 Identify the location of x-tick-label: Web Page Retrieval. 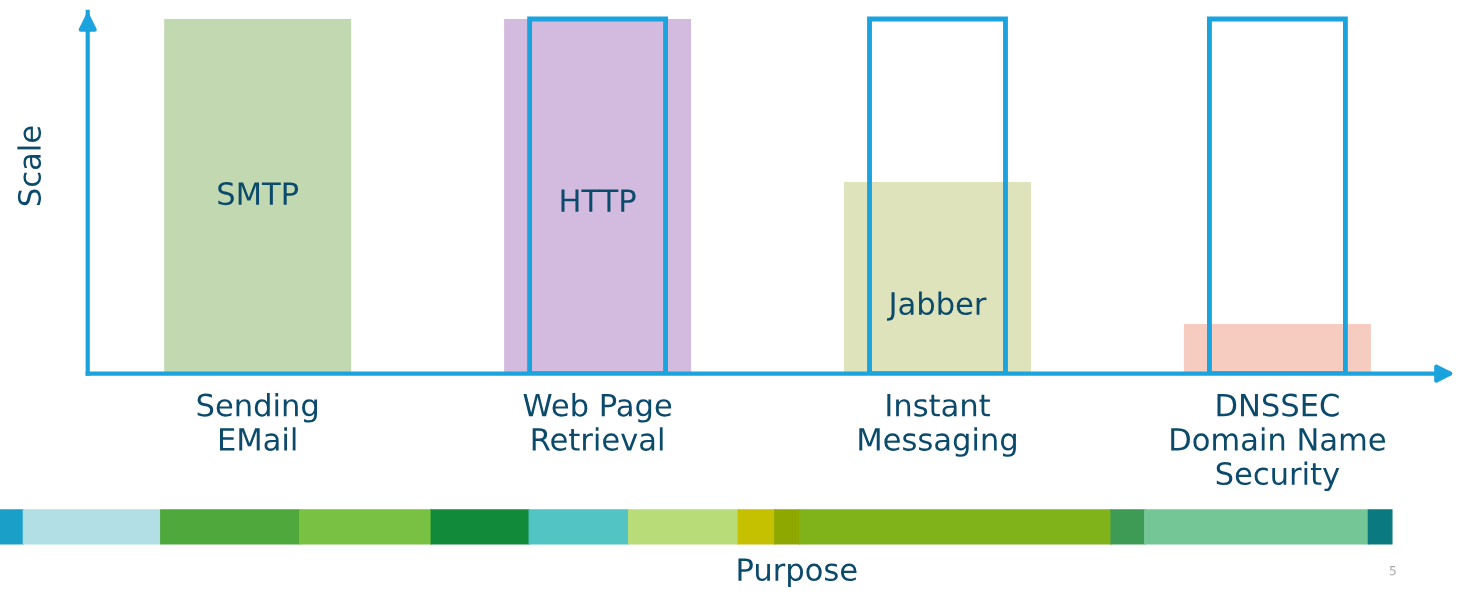
(597, 422).